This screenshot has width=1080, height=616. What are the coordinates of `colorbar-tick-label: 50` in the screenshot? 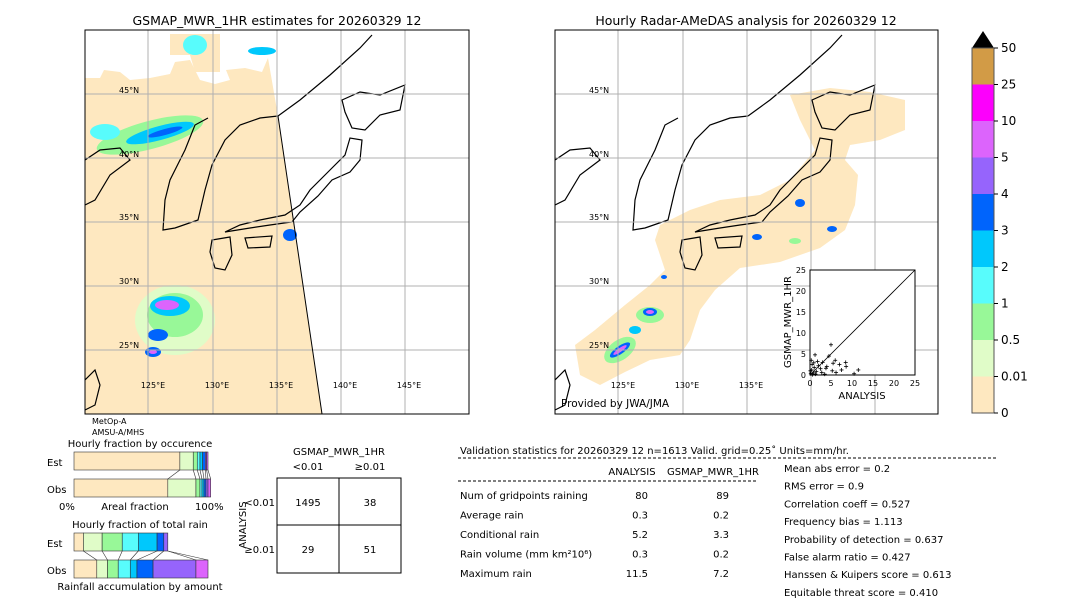 It's located at (1008, 48).